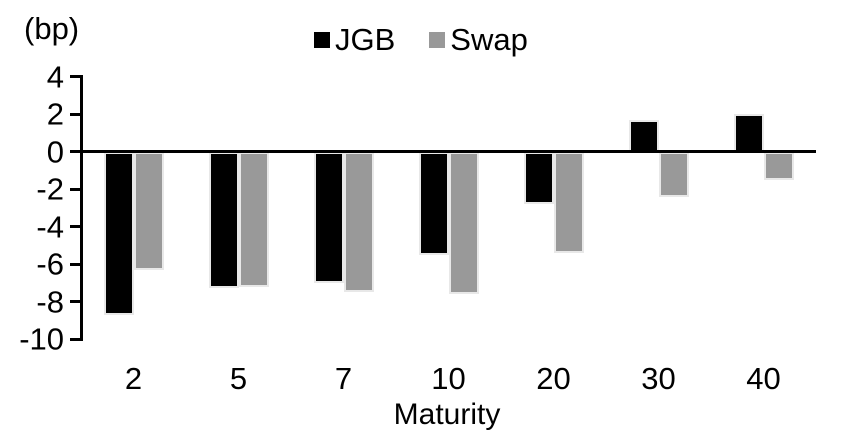 The image size is (852, 438). Describe the element at coordinates (365, 39) in the screenshot. I see `legend-label-jgb: JGB` at that location.